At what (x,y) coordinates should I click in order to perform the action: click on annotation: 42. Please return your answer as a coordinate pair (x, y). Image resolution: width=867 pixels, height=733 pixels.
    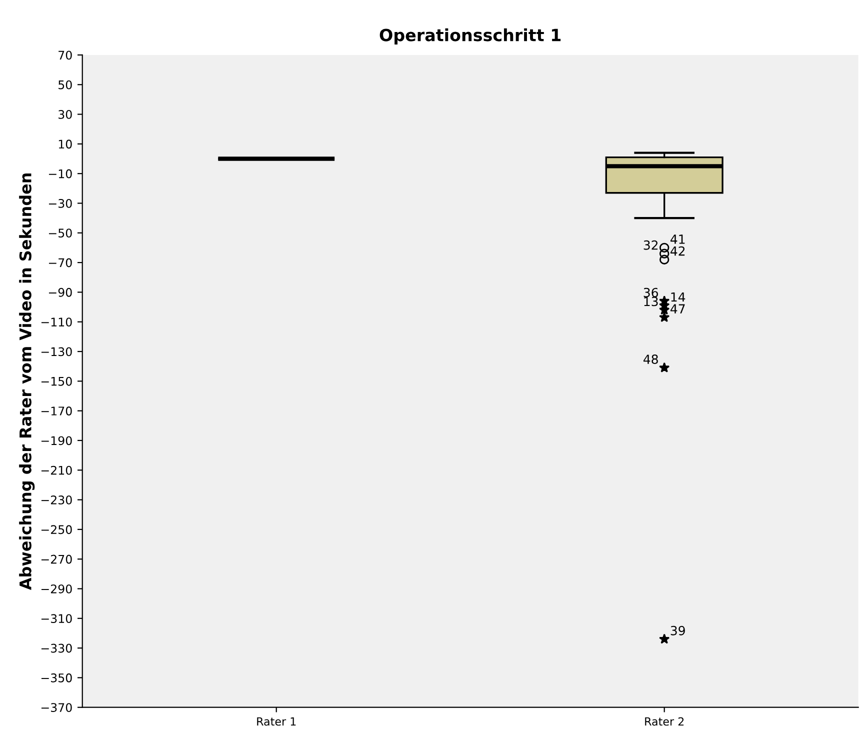
    Looking at the image, I should click on (677, 251).